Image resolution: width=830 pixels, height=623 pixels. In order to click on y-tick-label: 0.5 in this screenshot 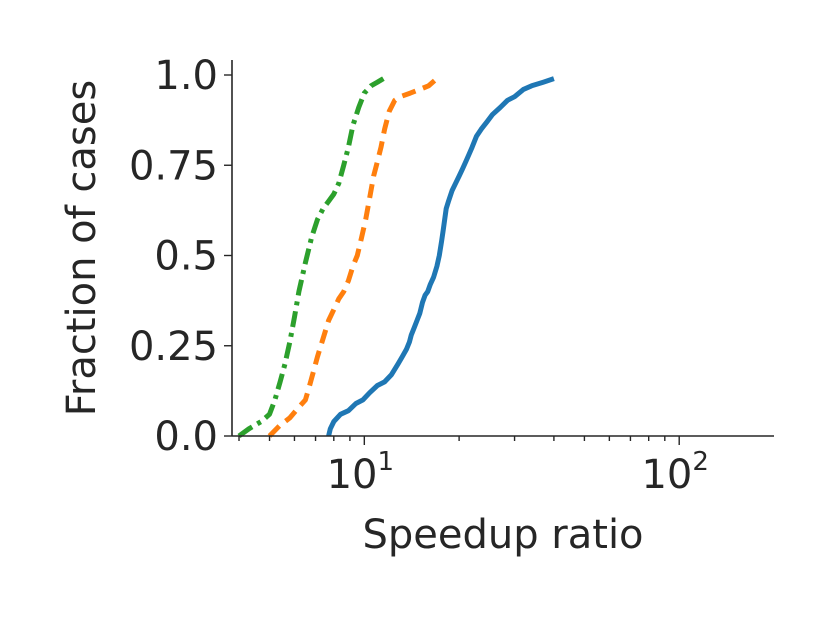, I will do `click(186, 257)`.